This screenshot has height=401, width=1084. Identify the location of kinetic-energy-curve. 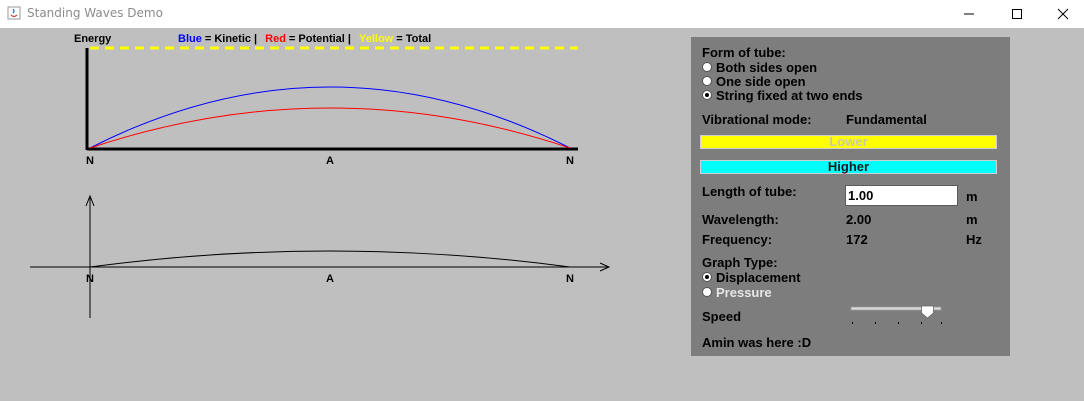
(330, 117).